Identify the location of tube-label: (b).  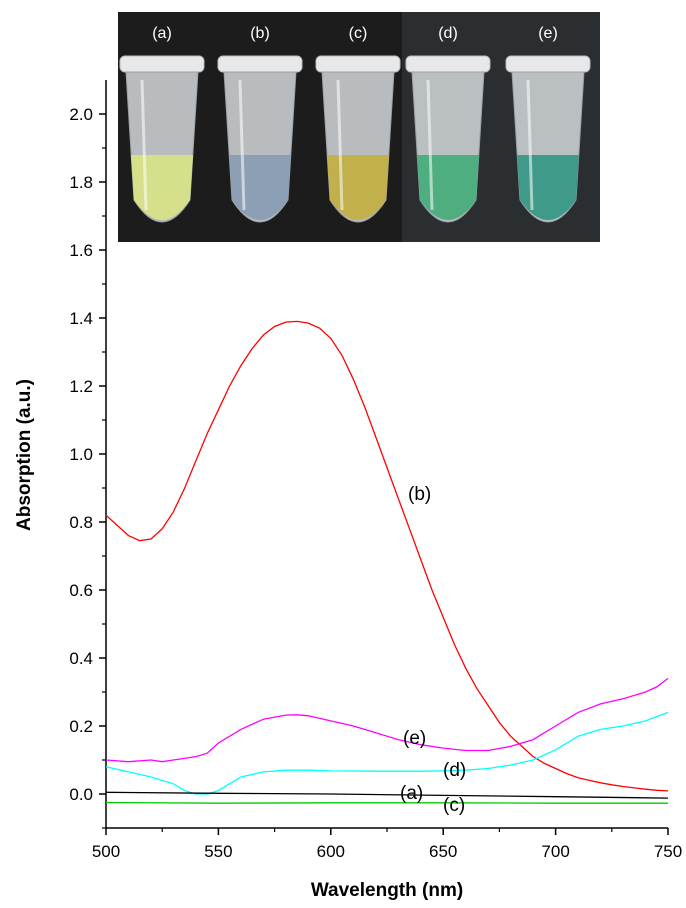
(260, 33).